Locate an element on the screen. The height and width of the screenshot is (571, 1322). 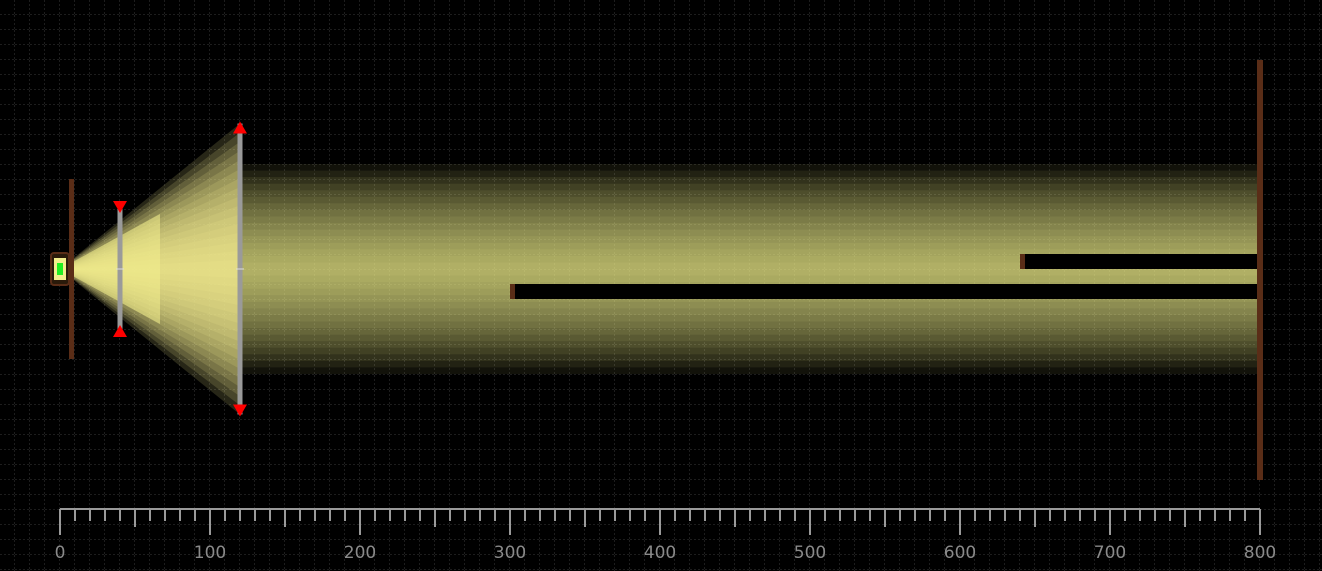
light-source is located at coordinates (60, 269).